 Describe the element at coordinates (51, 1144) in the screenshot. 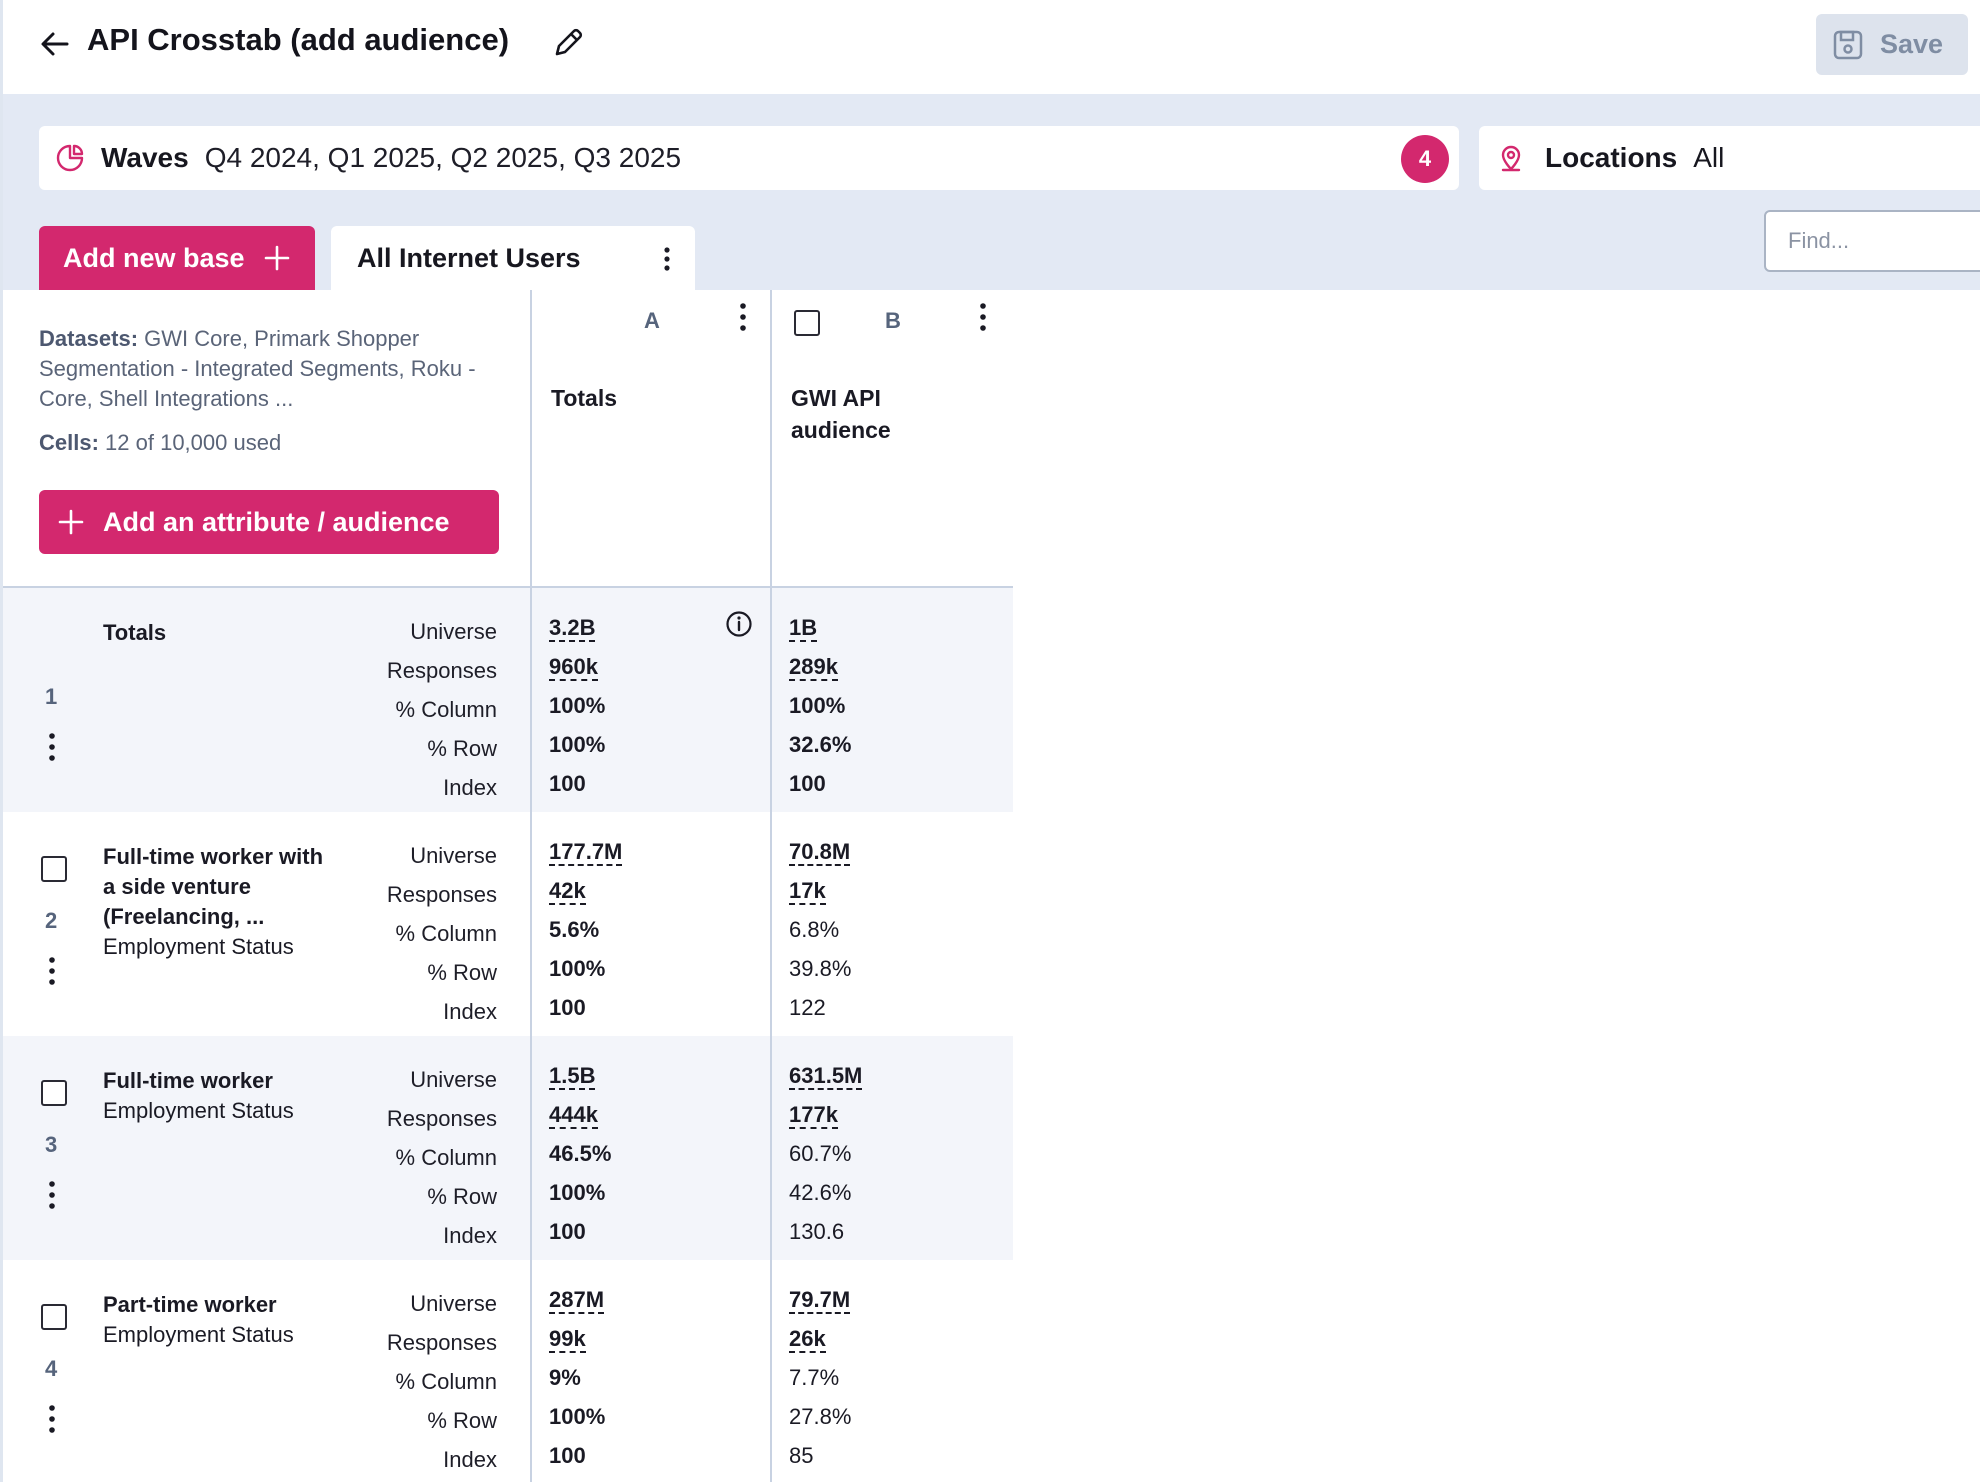

I see `row-number: 3` at that location.